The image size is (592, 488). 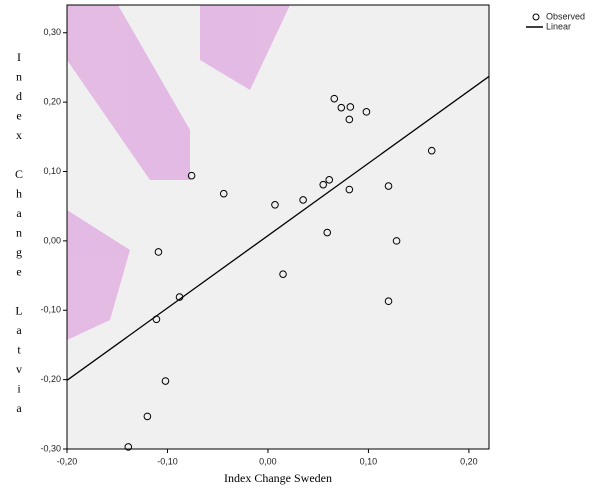 What do you see at coordinates (52, 102) in the screenshot?
I see `y-tick-label: 0,20` at bounding box center [52, 102].